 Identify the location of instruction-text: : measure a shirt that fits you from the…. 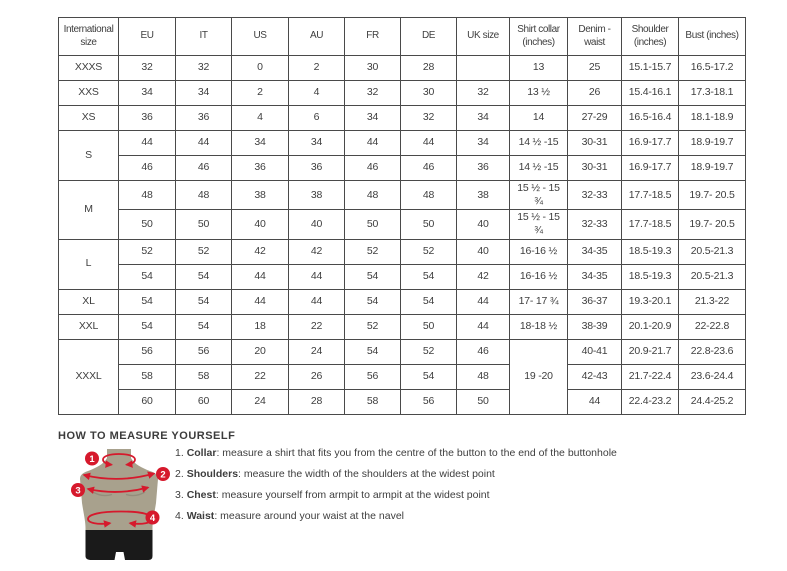
(416, 453).